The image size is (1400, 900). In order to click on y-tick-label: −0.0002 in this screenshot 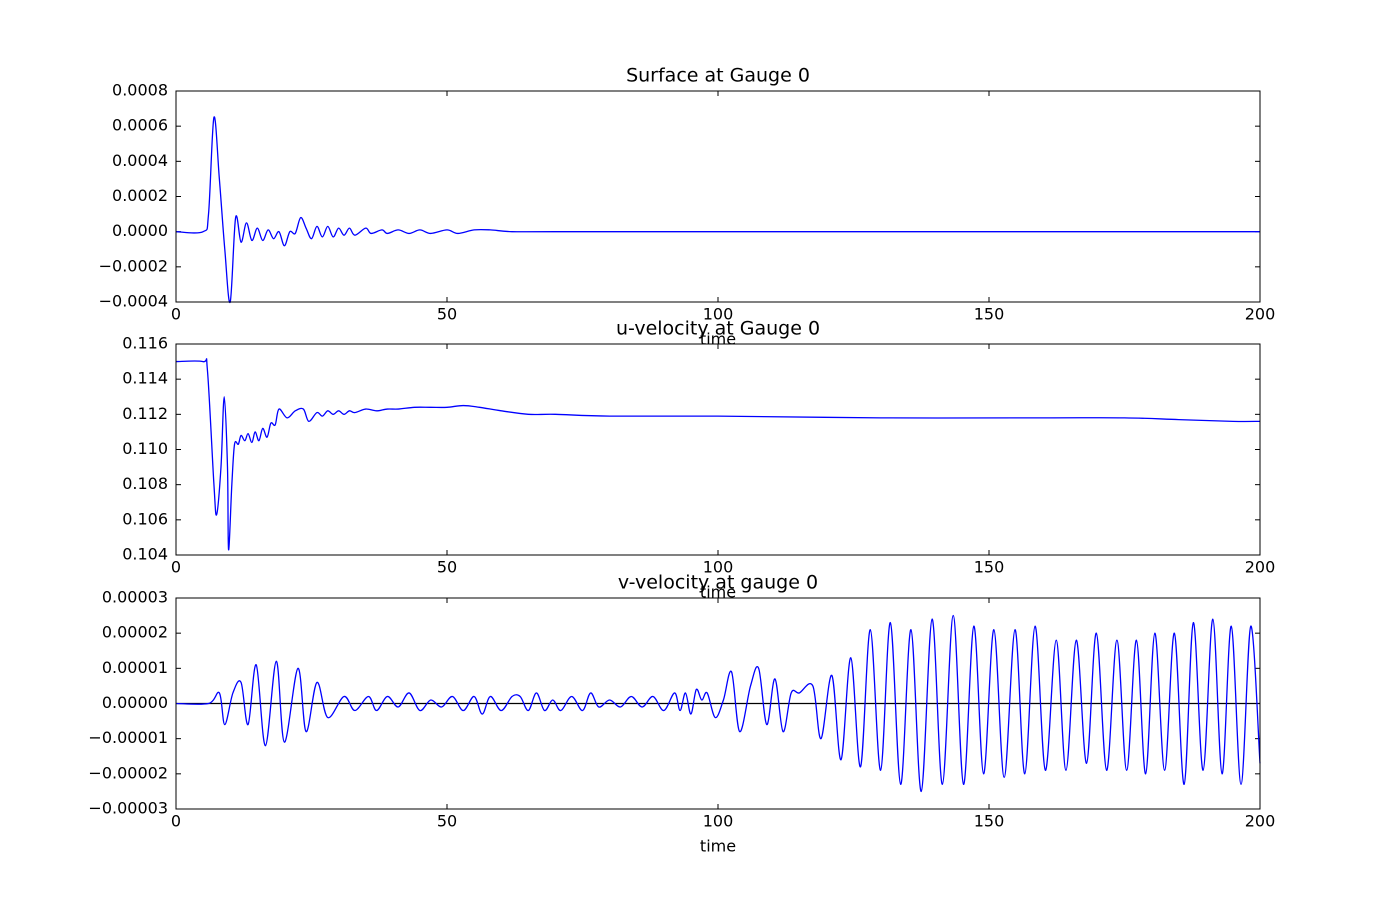, I will do `click(133, 265)`.